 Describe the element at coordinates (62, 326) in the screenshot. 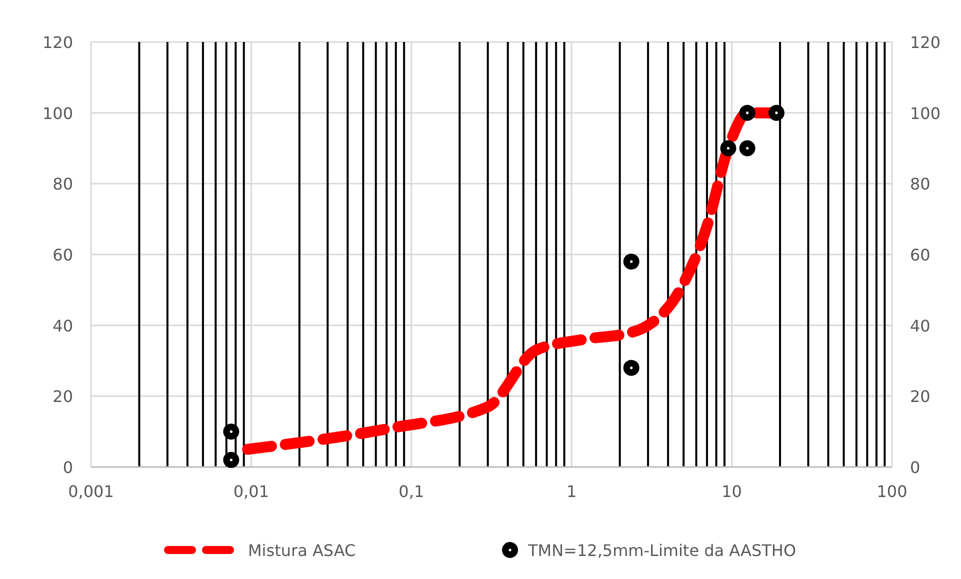

I see `y-tick-label: 40` at that location.